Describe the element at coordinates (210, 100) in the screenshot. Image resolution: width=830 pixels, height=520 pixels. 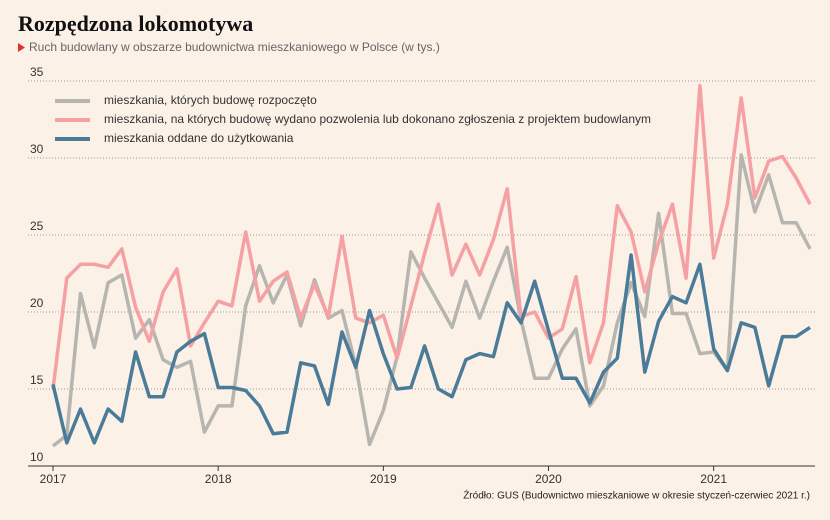
I see `legend-label: mieszkania, których budowę rozpoczęto` at that location.